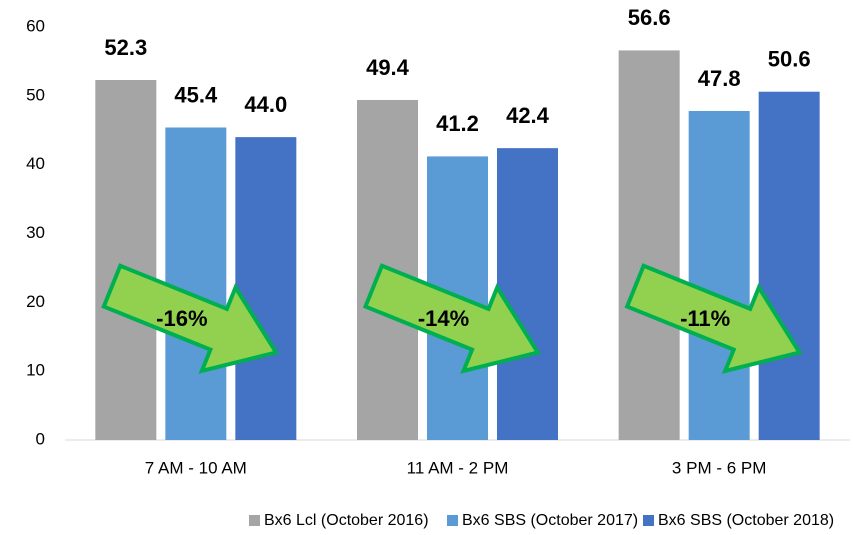 This screenshot has height=535, width=854. What do you see at coordinates (649, 17) in the screenshot?
I see `data-label: 56.6` at bounding box center [649, 17].